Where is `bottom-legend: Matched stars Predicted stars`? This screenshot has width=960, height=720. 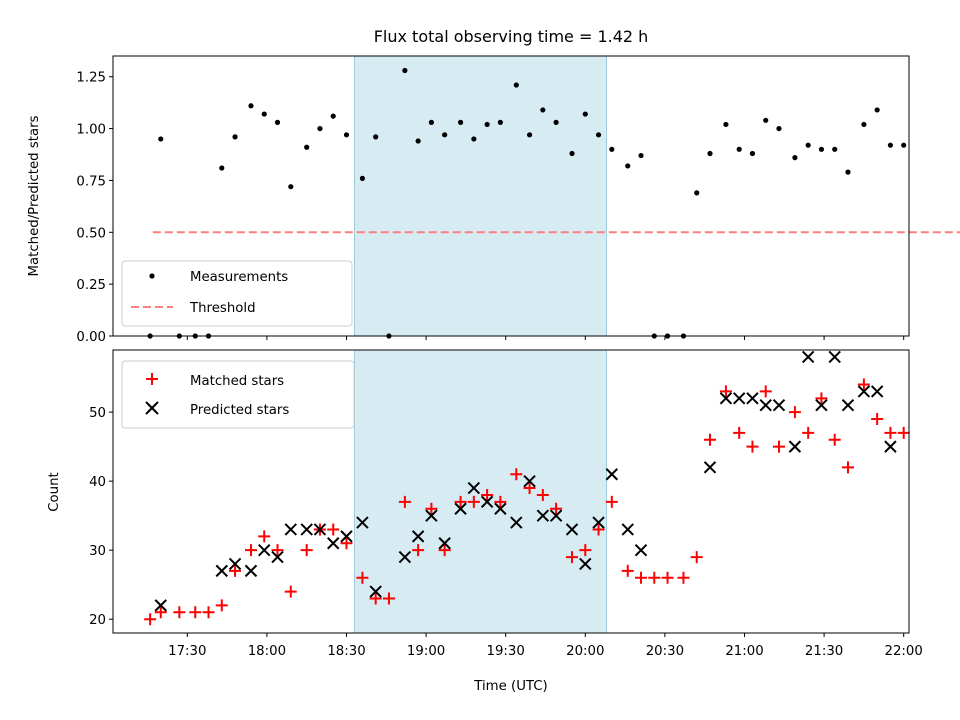 bottom-legend: Matched stars Predicted stars is located at coordinates (238, 394).